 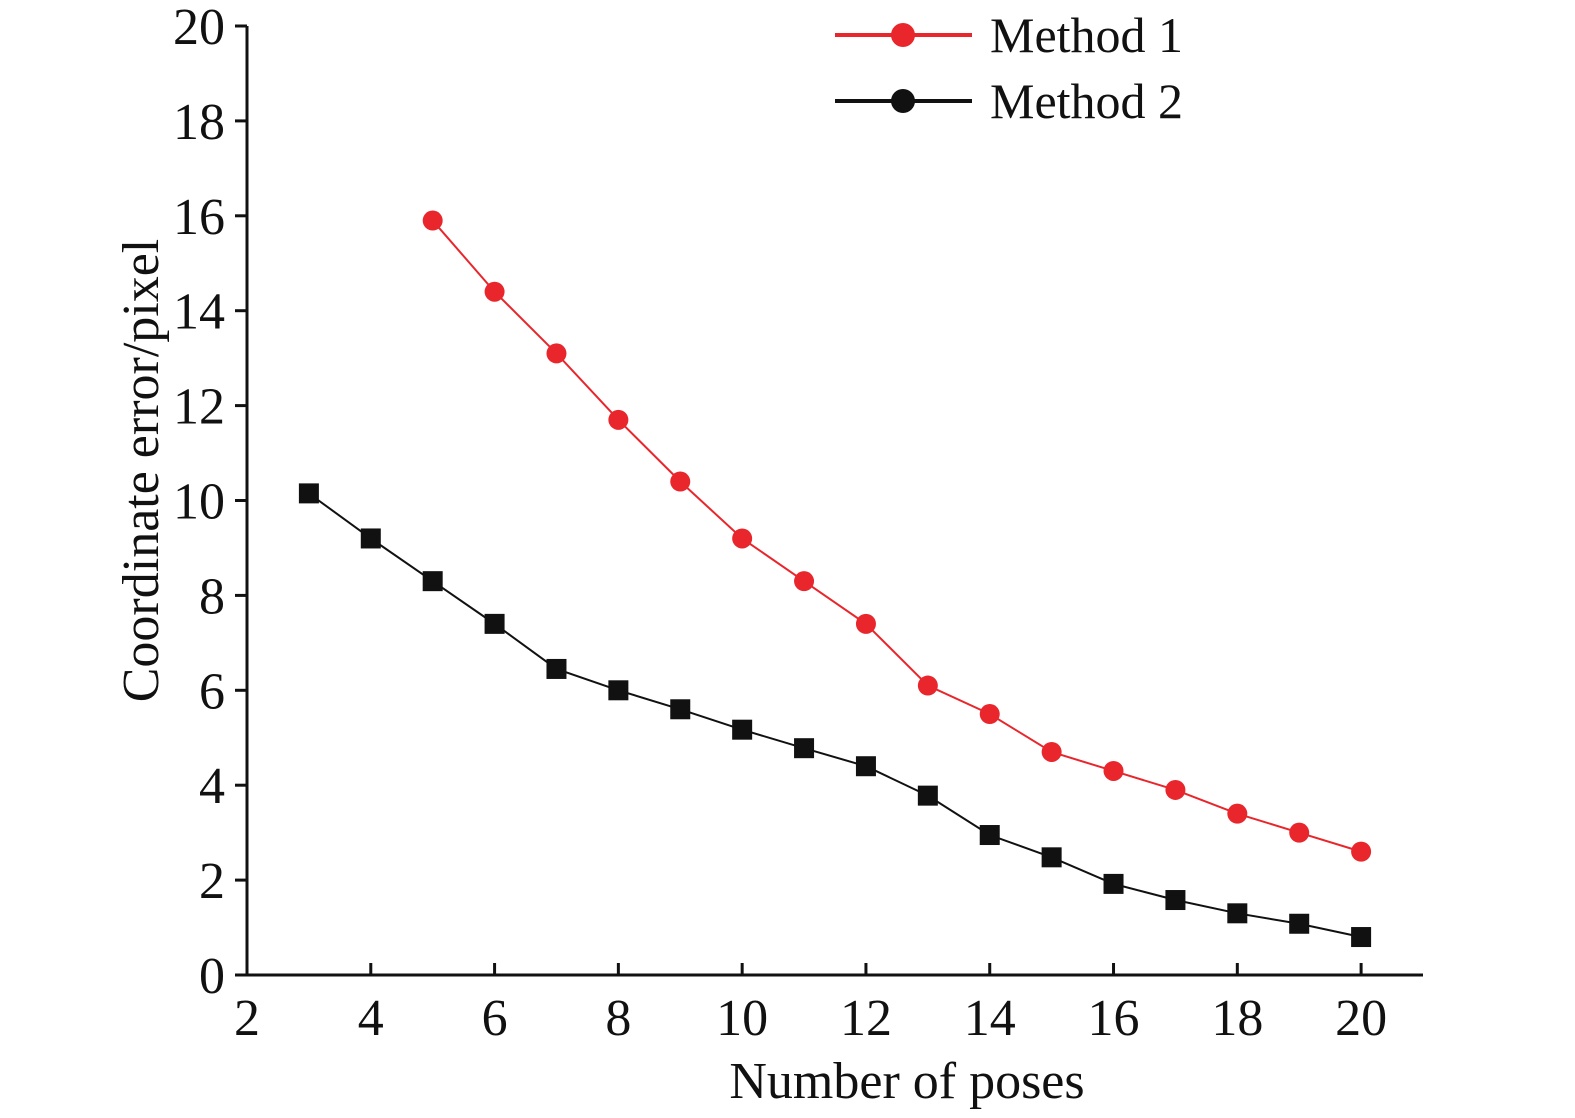 What do you see at coordinates (247, 1018) in the screenshot?
I see `x-tick-label: 2` at bounding box center [247, 1018].